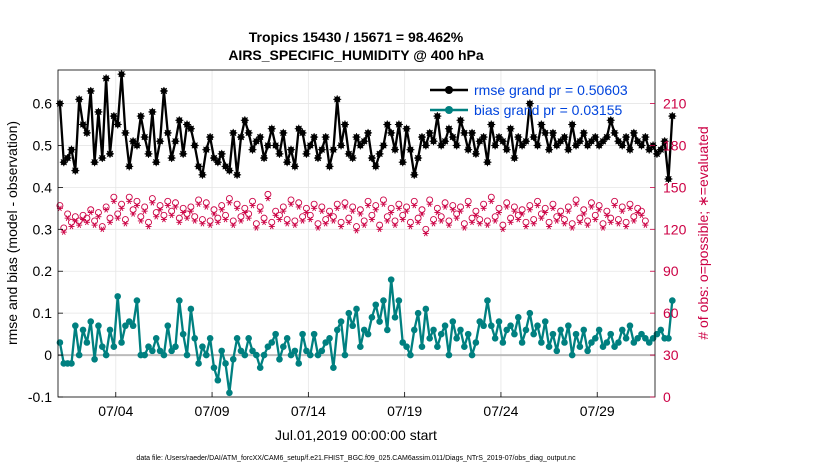  Describe the element at coordinates (115, 411) in the screenshot. I see `x-tick-label: 07/04` at that location.